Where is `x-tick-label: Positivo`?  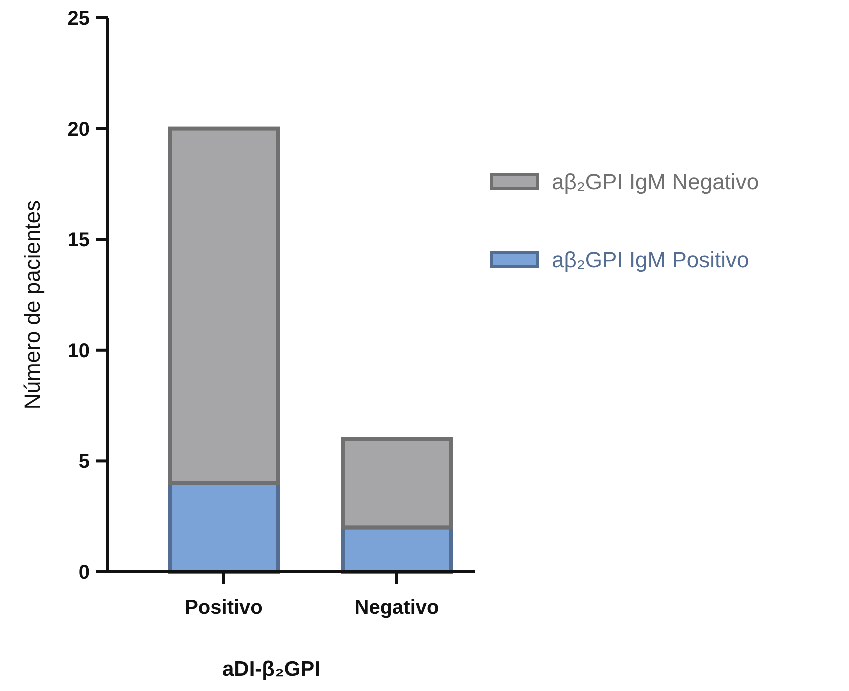
x-tick-label: Positivo is located at coordinates (224, 608).